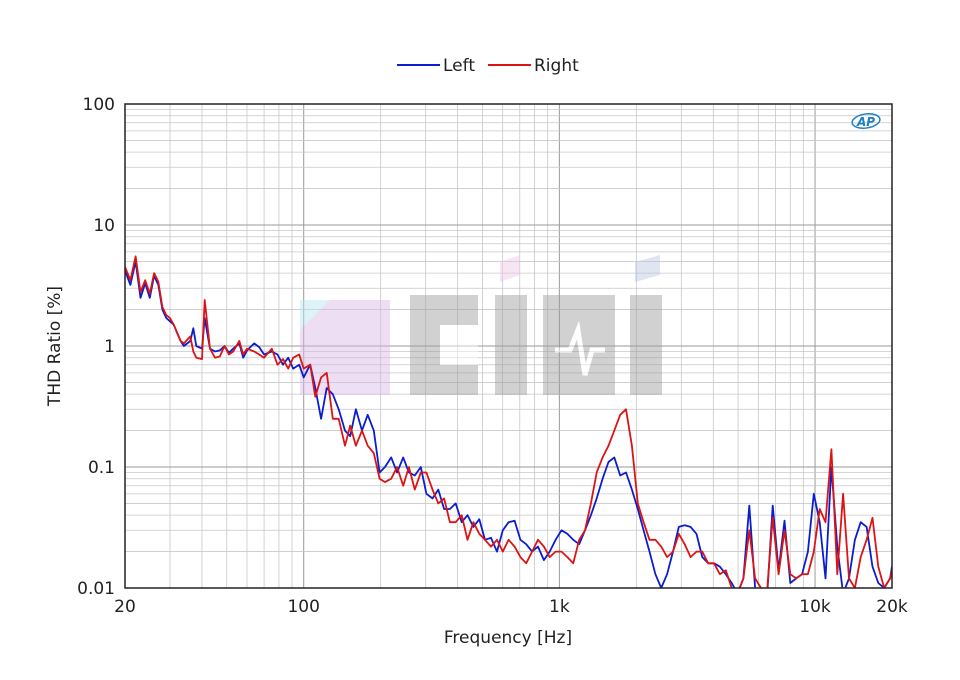 This screenshot has height=680, width=960. Describe the element at coordinates (459, 345) in the screenshot. I see `watermark-letter-c-gap` at that location.